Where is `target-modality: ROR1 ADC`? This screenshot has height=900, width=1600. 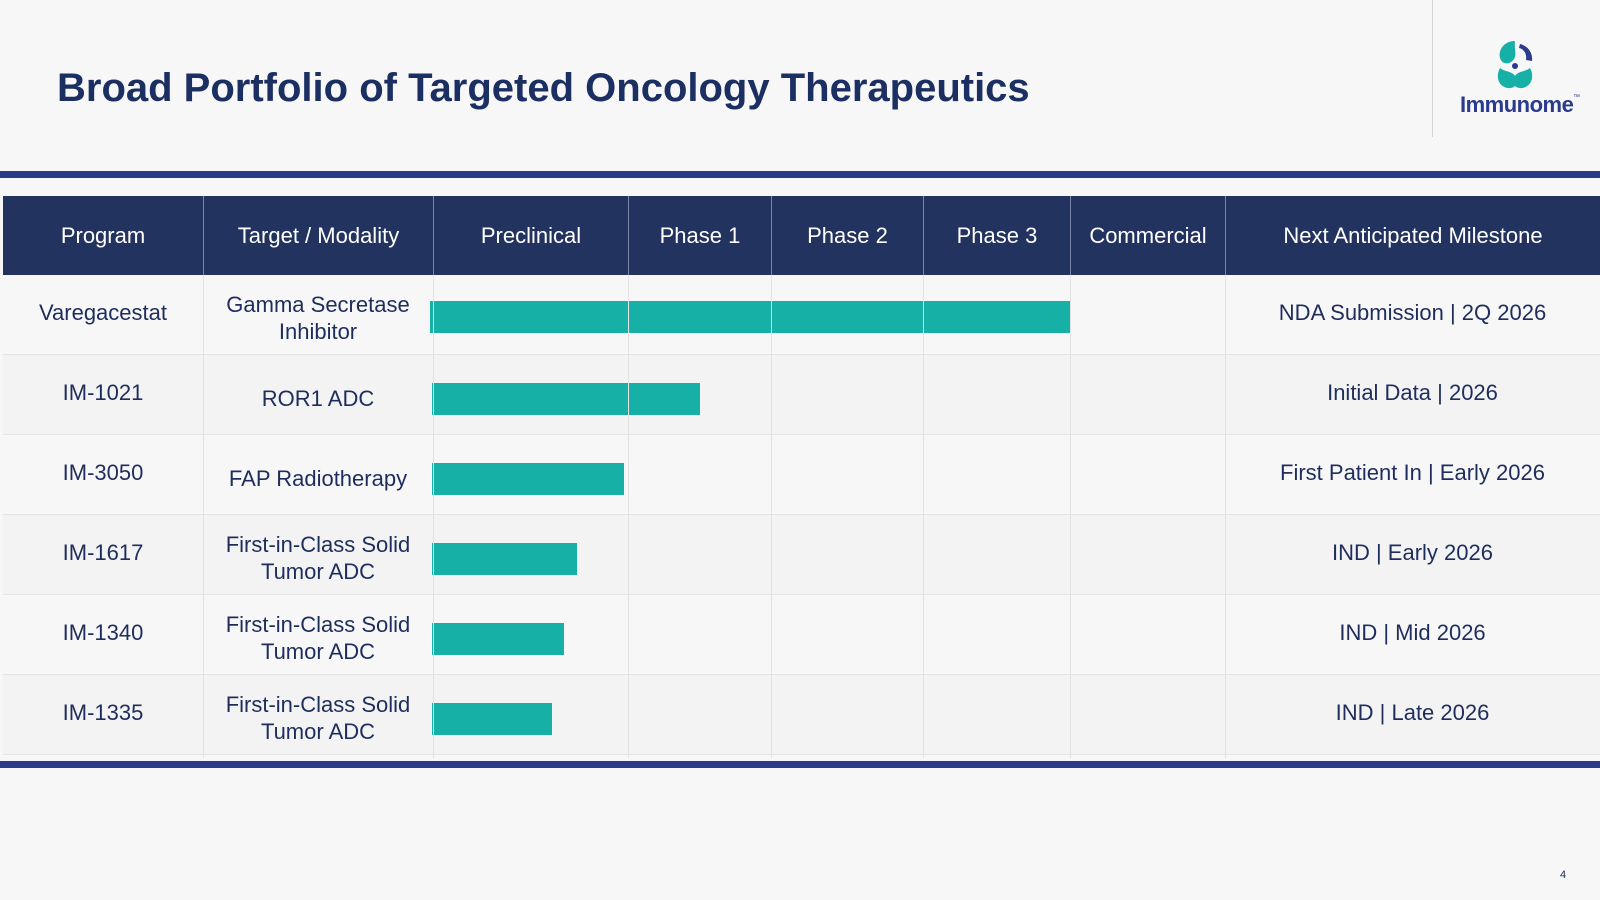 target-modality: ROR1 ADC is located at coordinates (318, 395).